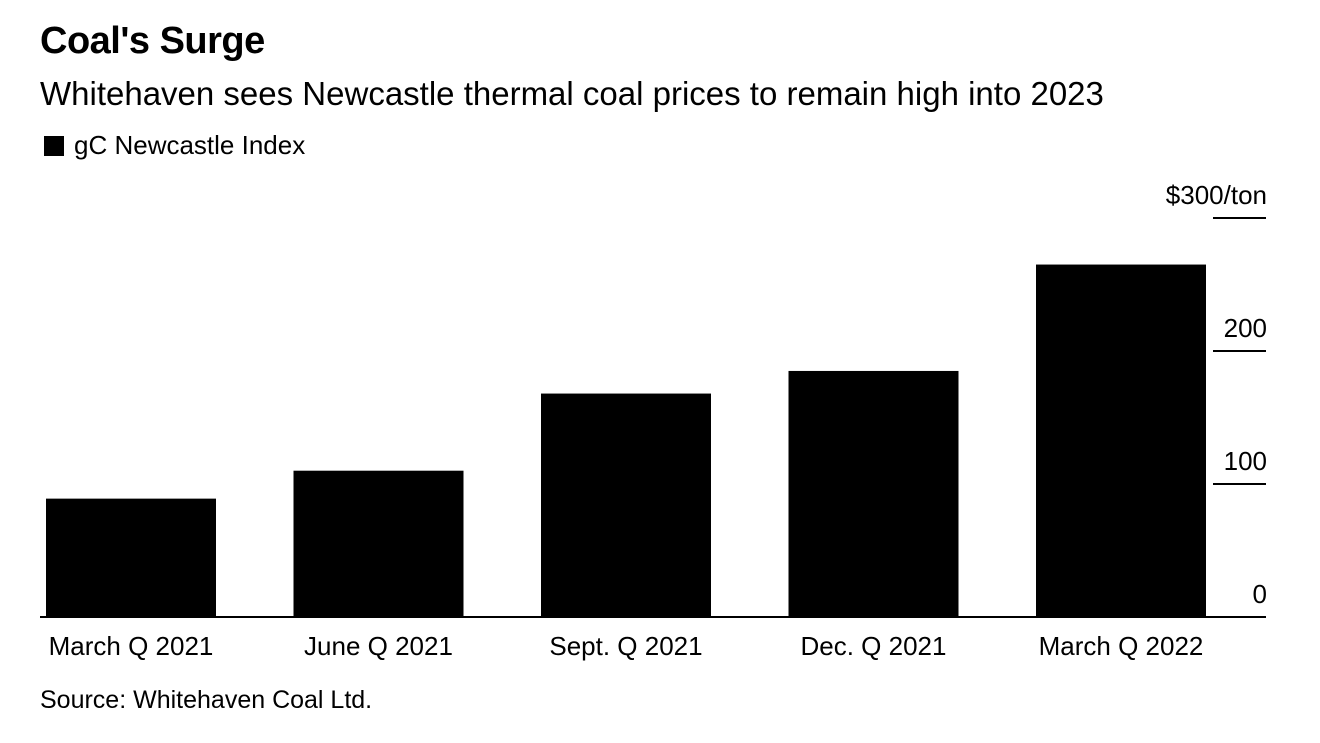 Image resolution: width=1320 pixels, height=743 pixels. I want to click on legend-label: gC Newcastle Index, so click(190, 145).